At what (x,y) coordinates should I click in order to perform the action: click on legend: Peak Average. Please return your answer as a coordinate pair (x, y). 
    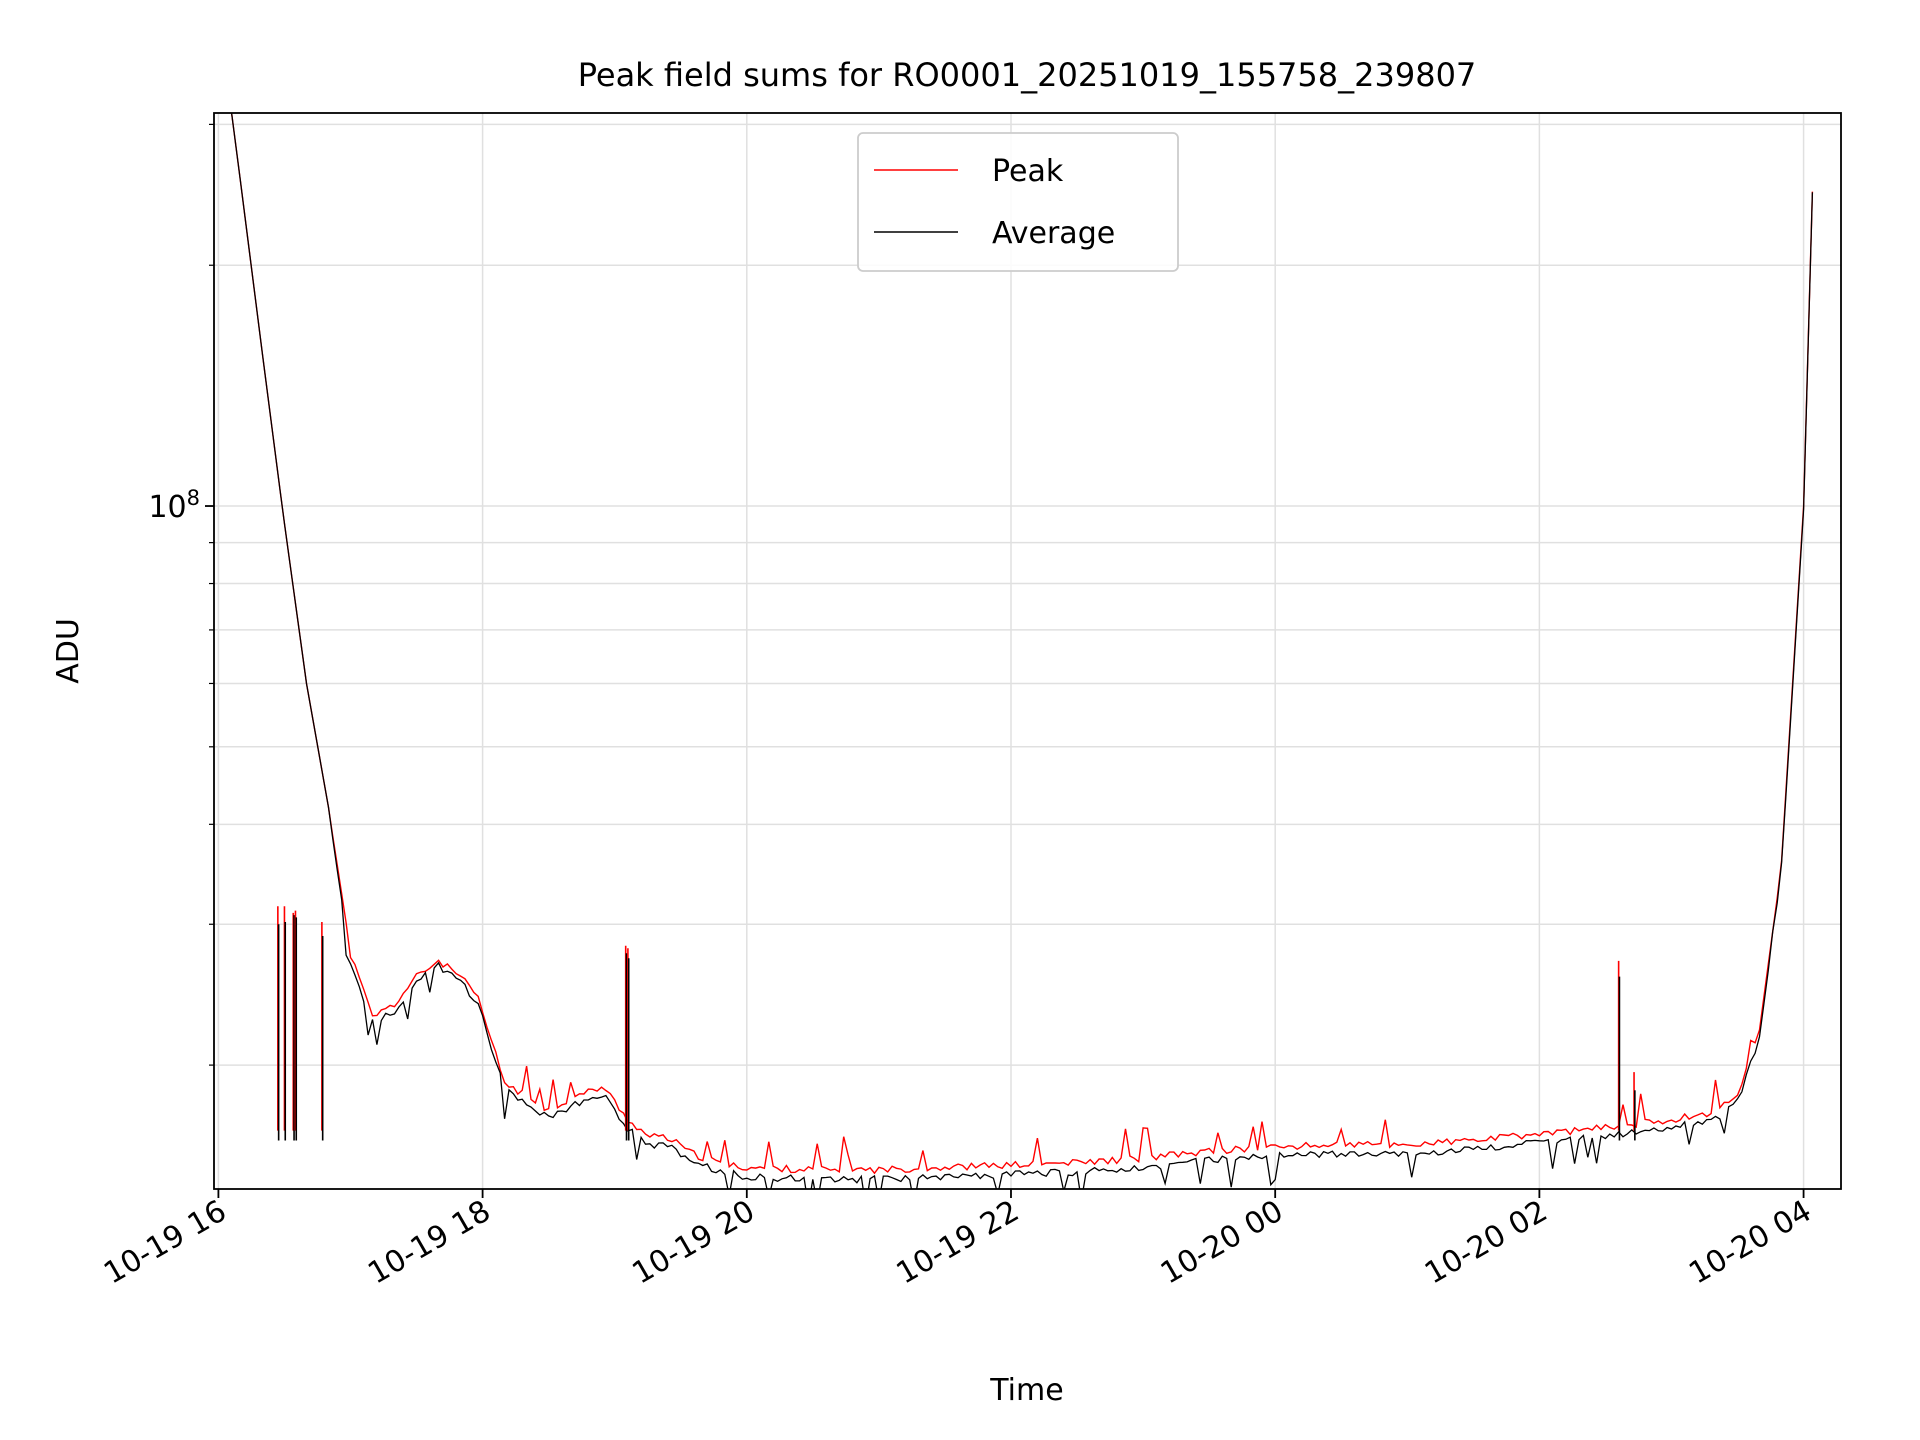
    Looking at the image, I should click on (1018, 202).